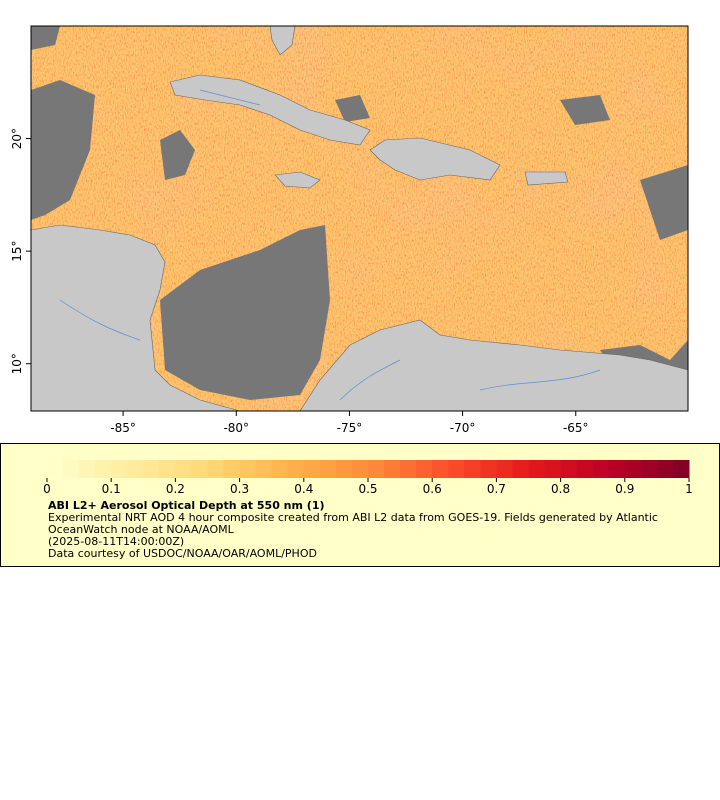  What do you see at coordinates (116, 541) in the screenshot?
I see `legend-time: (2025-08-11T14:00:00Z)` at bounding box center [116, 541].